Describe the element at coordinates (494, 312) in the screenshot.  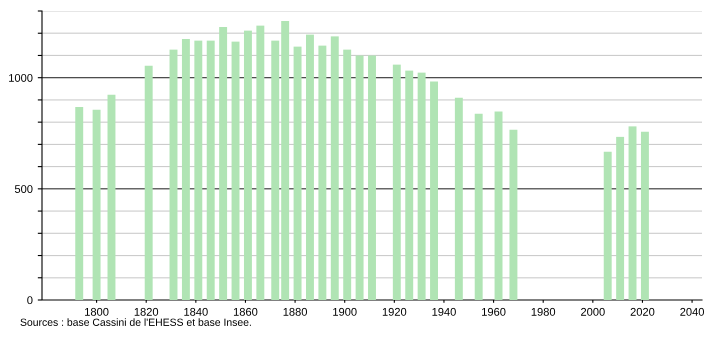
I see `x-tick-label: 1960` at that location.